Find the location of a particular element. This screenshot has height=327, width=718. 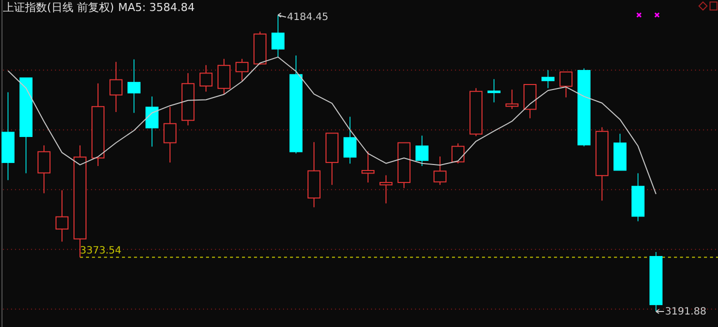

annotation: 4184.45 is located at coordinates (307, 18).